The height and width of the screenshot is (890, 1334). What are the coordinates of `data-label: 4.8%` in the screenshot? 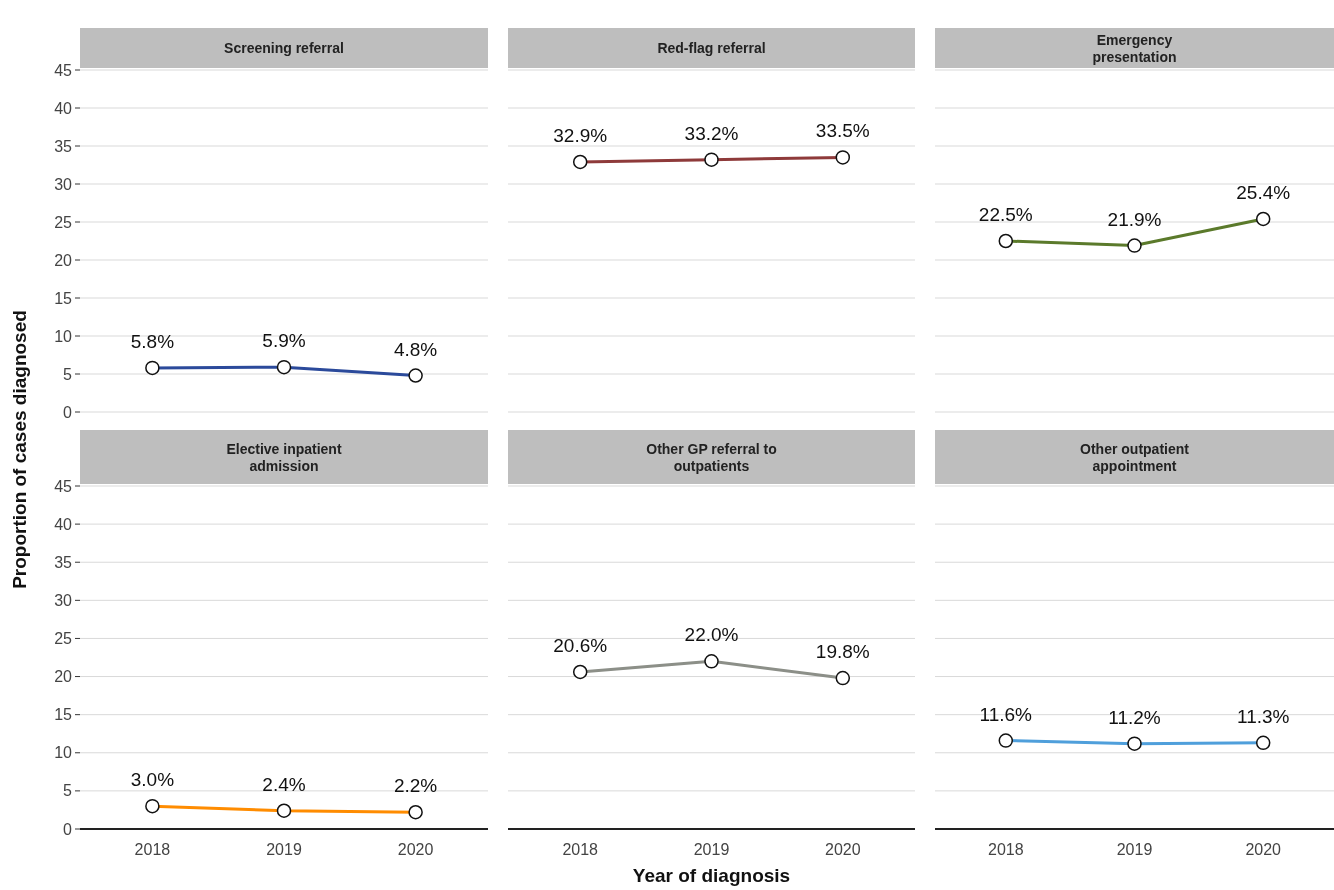 It's located at (415, 349).